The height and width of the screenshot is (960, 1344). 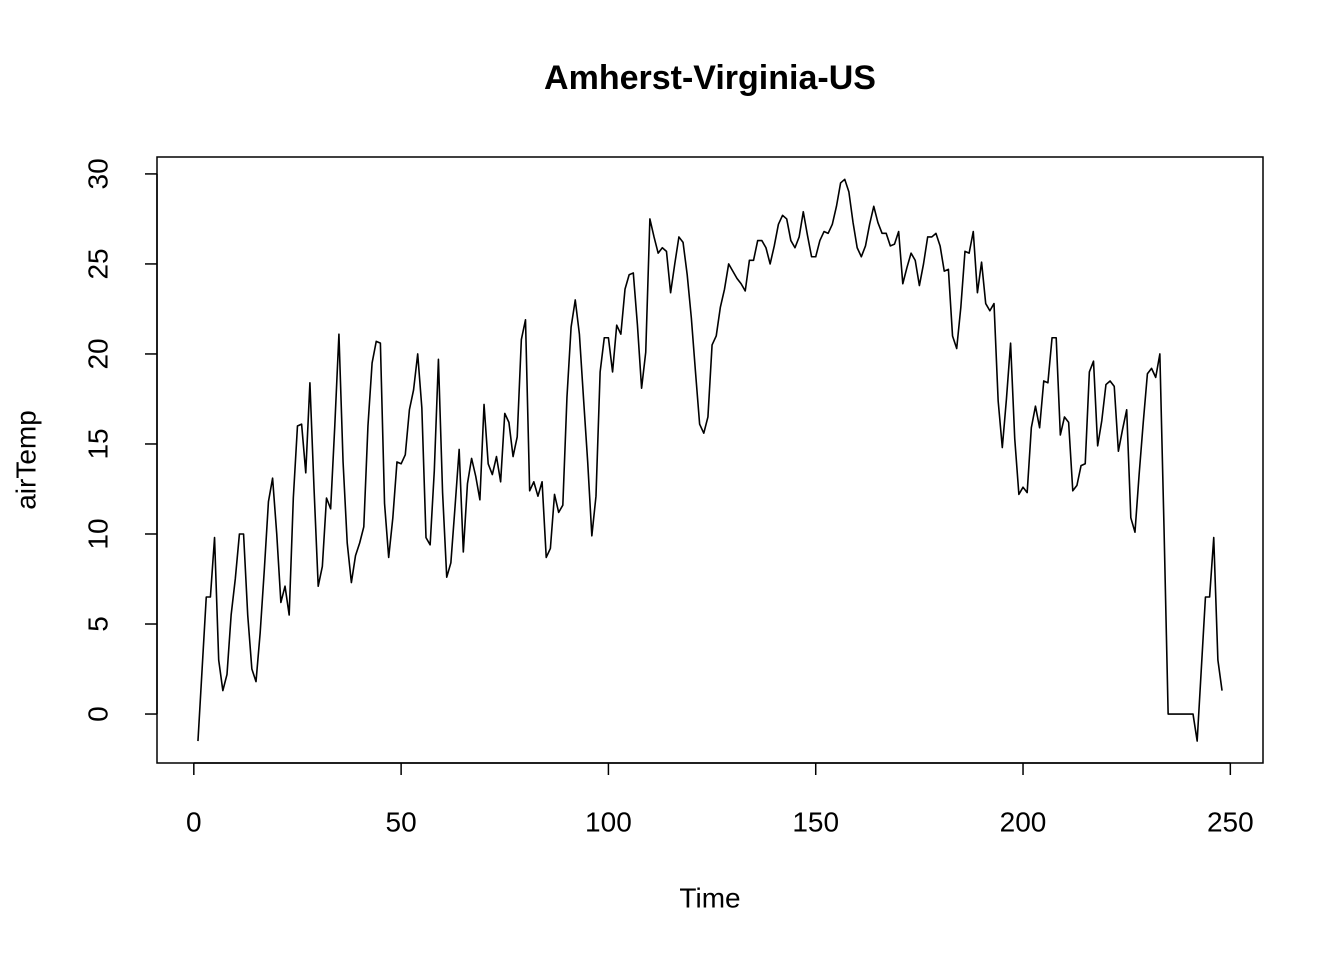 What do you see at coordinates (97, 353) in the screenshot?
I see `y-tick-label: 20` at bounding box center [97, 353].